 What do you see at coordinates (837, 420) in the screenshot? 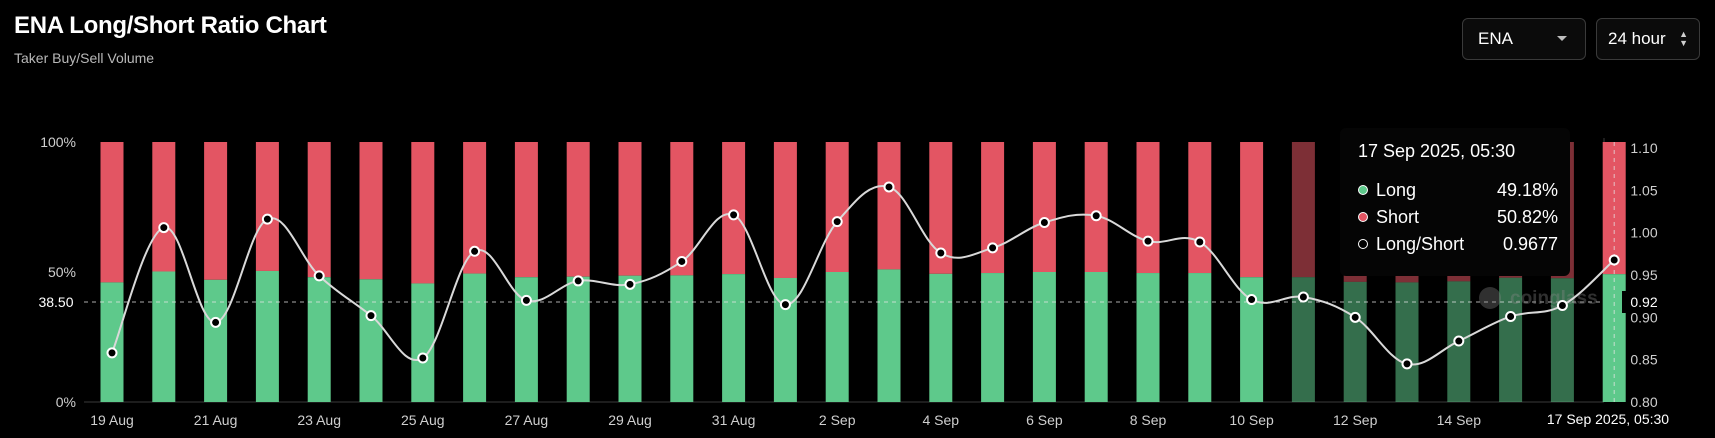
I see `x-tick: 2 Sep` at bounding box center [837, 420].